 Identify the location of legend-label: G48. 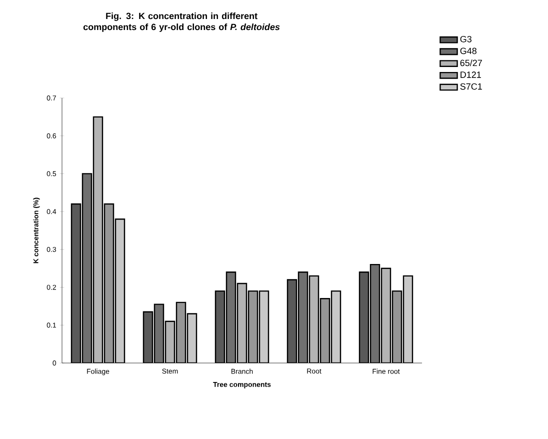
(468, 51).